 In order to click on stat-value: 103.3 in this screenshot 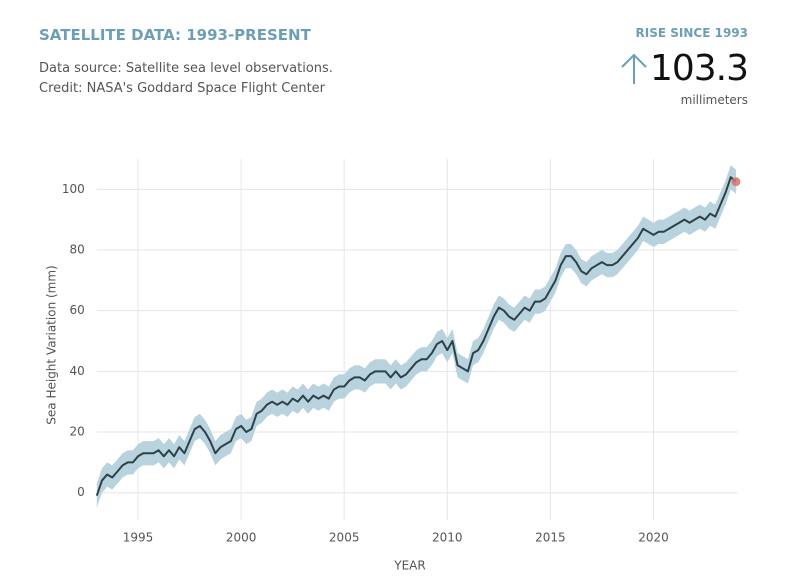, I will do `click(699, 68)`.